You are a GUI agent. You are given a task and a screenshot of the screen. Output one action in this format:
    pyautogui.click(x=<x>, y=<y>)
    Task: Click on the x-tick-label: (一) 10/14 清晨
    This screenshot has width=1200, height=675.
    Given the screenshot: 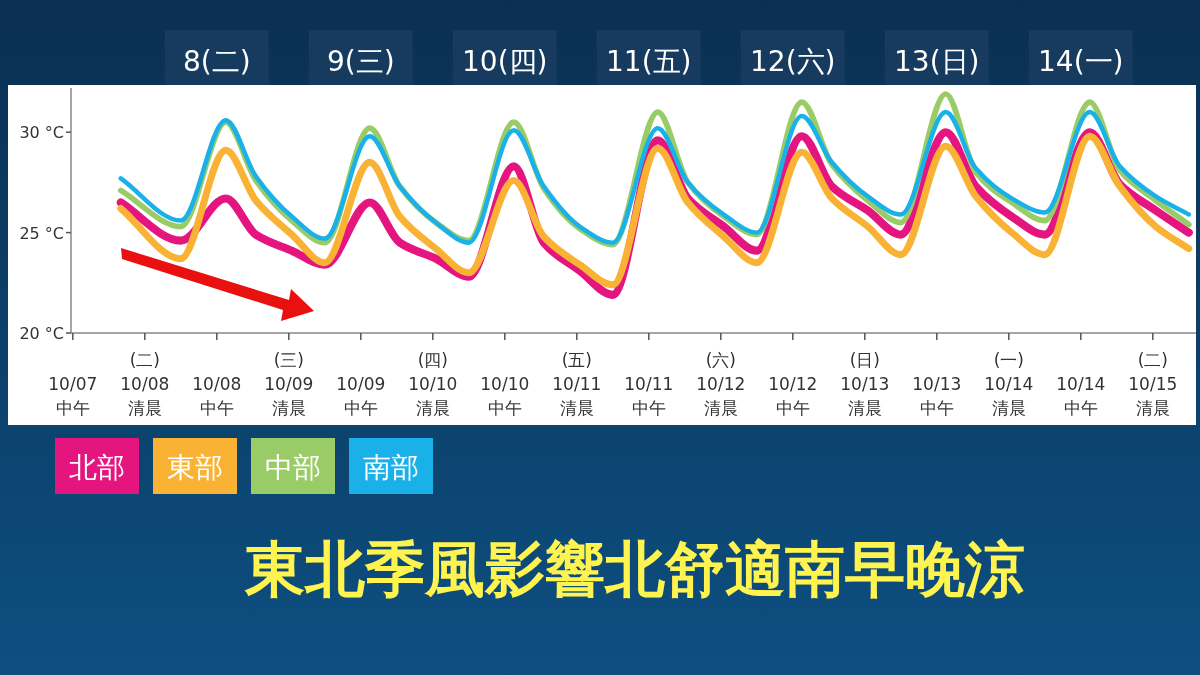 What is the action you would take?
    pyautogui.click(x=1009, y=384)
    